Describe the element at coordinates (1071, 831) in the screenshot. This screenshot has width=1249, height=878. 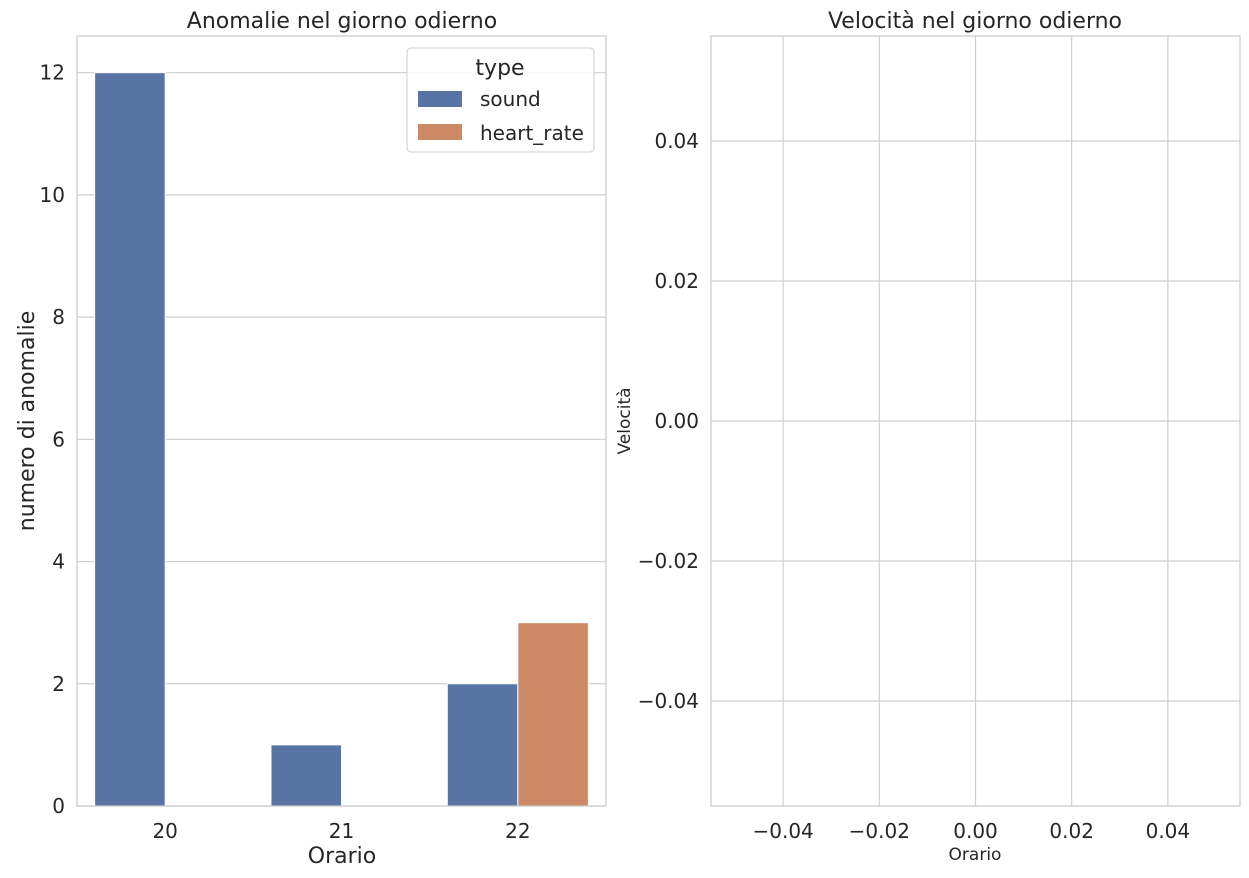
I see `right-x-tick-label: 0.02` at that location.